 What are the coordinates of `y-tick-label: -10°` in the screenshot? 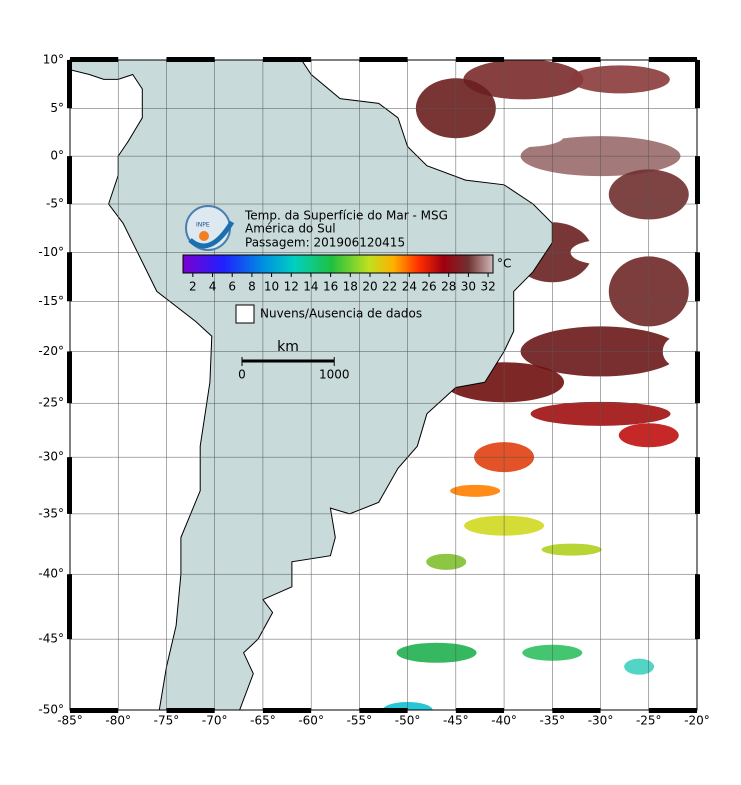 It's located at (51, 252).